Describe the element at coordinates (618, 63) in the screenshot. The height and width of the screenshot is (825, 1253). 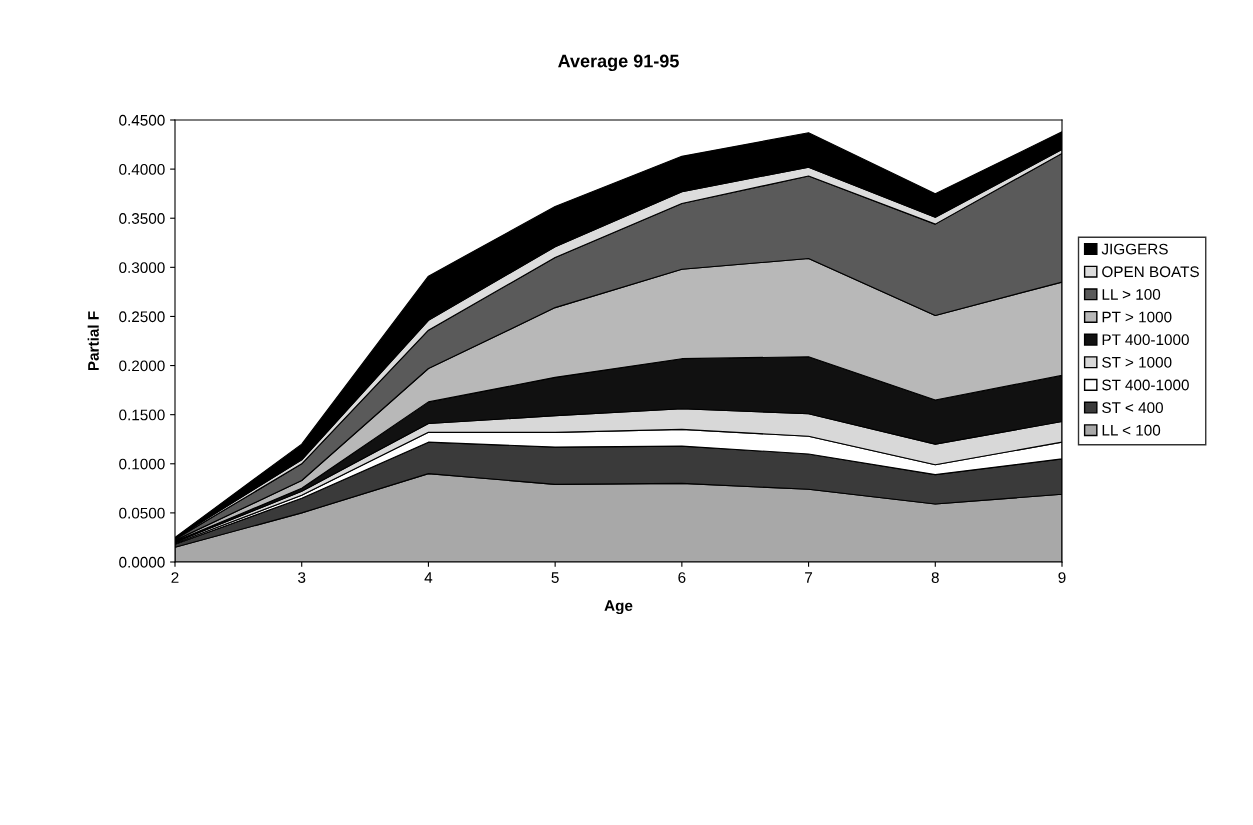
I see `chart-title: Average 91-95` at that location.